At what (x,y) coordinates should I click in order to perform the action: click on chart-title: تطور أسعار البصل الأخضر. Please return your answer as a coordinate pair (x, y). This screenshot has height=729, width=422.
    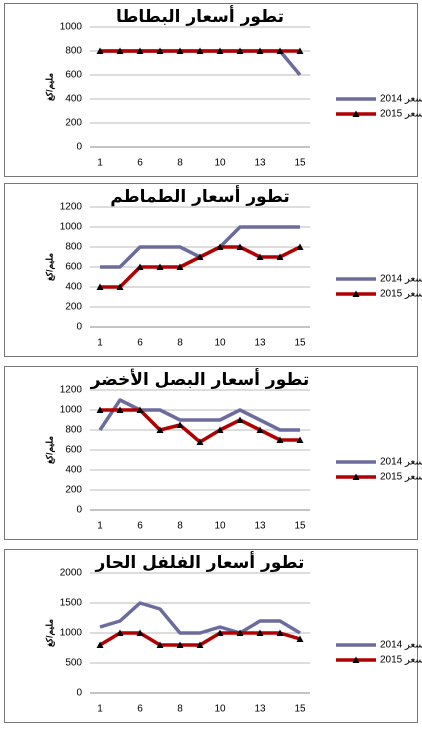
    Looking at the image, I should click on (200, 379).